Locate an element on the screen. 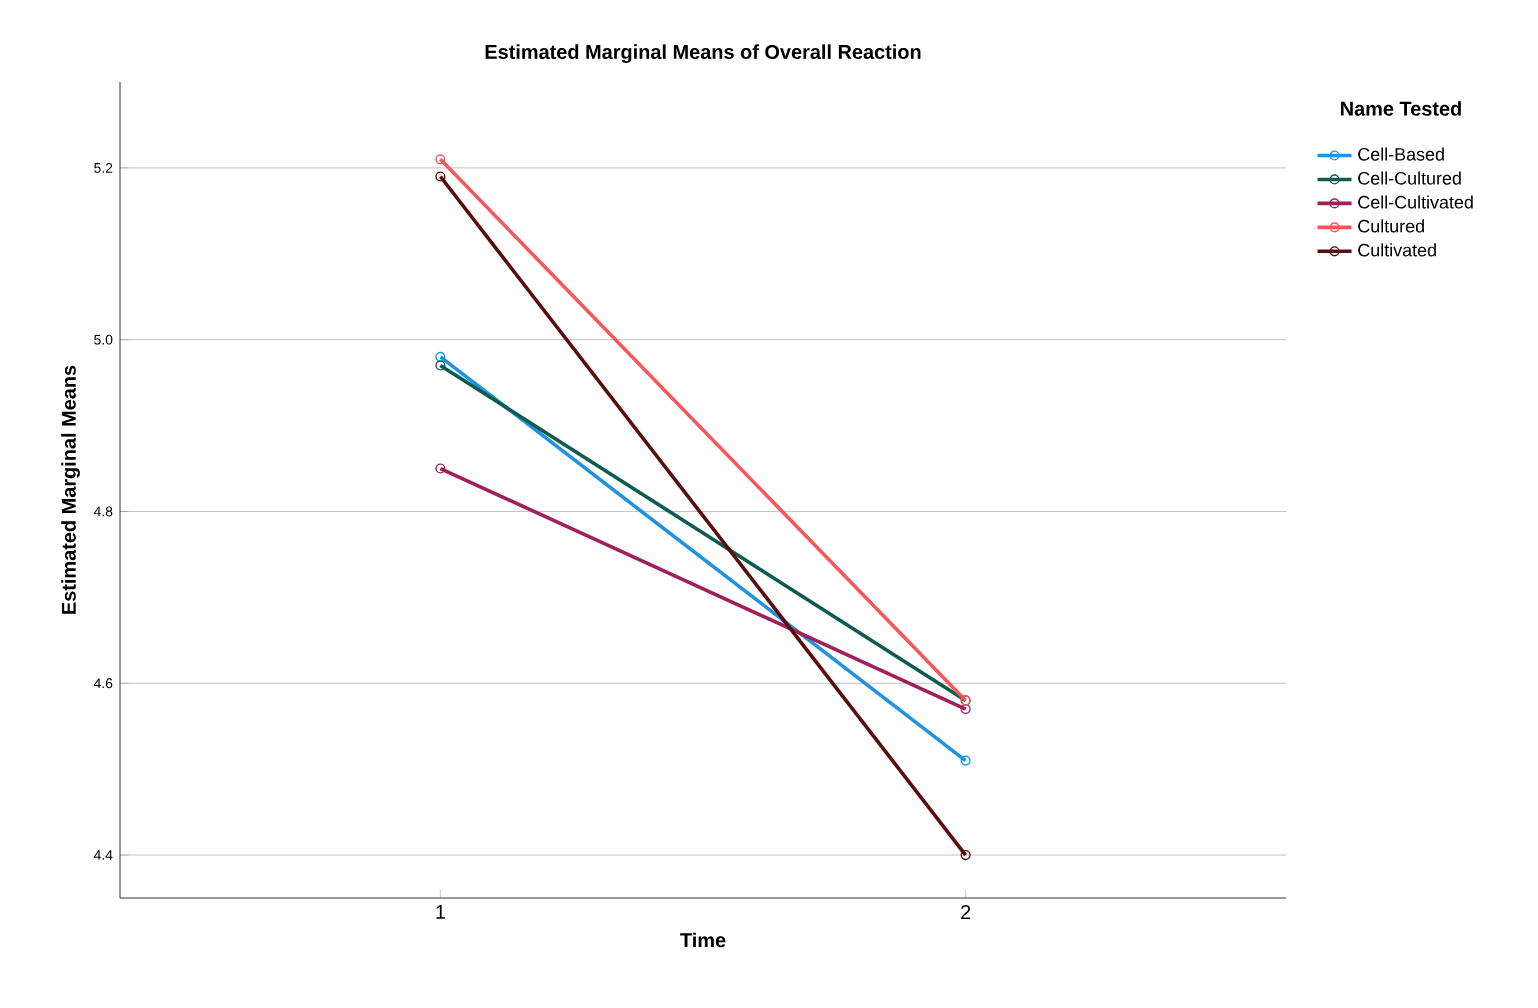 The width and height of the screenshot is (1538, 1008). legend-label: Cell-Based is located at coordinates (1401, 154).